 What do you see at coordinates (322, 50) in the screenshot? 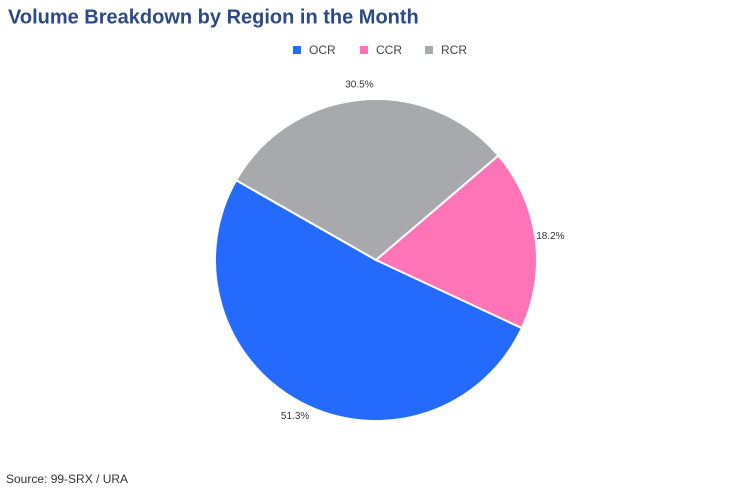
I see `legend-label: OCR` at bounding box center [322, 50].